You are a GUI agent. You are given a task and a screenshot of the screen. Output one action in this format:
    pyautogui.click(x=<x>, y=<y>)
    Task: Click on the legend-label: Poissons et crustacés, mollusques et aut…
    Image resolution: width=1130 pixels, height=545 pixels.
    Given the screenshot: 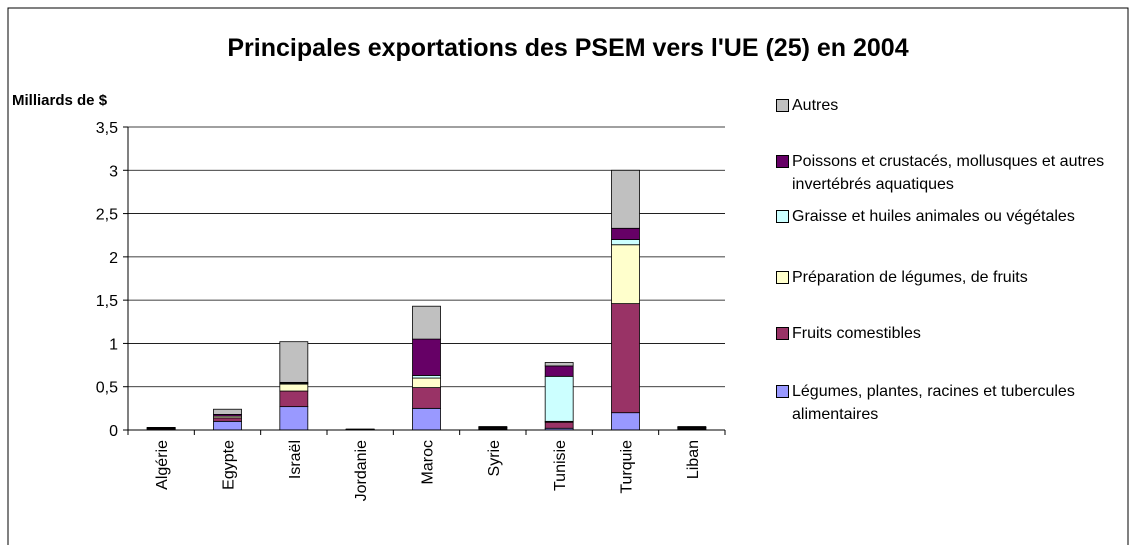 What is the action you would take?
    pyautogui.click(x=948, y=173)
    